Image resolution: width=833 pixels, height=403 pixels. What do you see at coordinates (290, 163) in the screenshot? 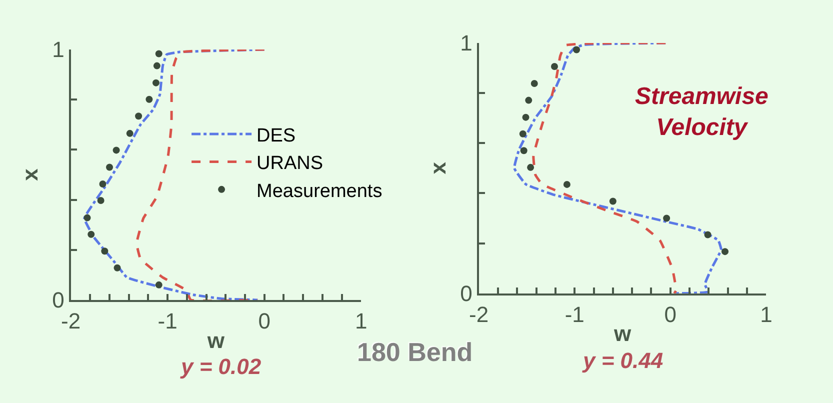
I see `legend-label: URANS` at bounding box center [290, 163].